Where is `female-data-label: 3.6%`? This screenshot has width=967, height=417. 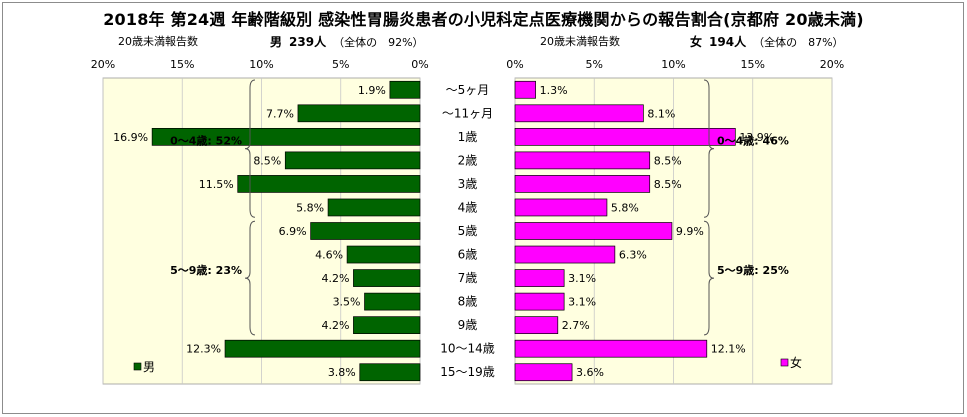
female-data-label: 3.6% is located at coordinates (590, 372).